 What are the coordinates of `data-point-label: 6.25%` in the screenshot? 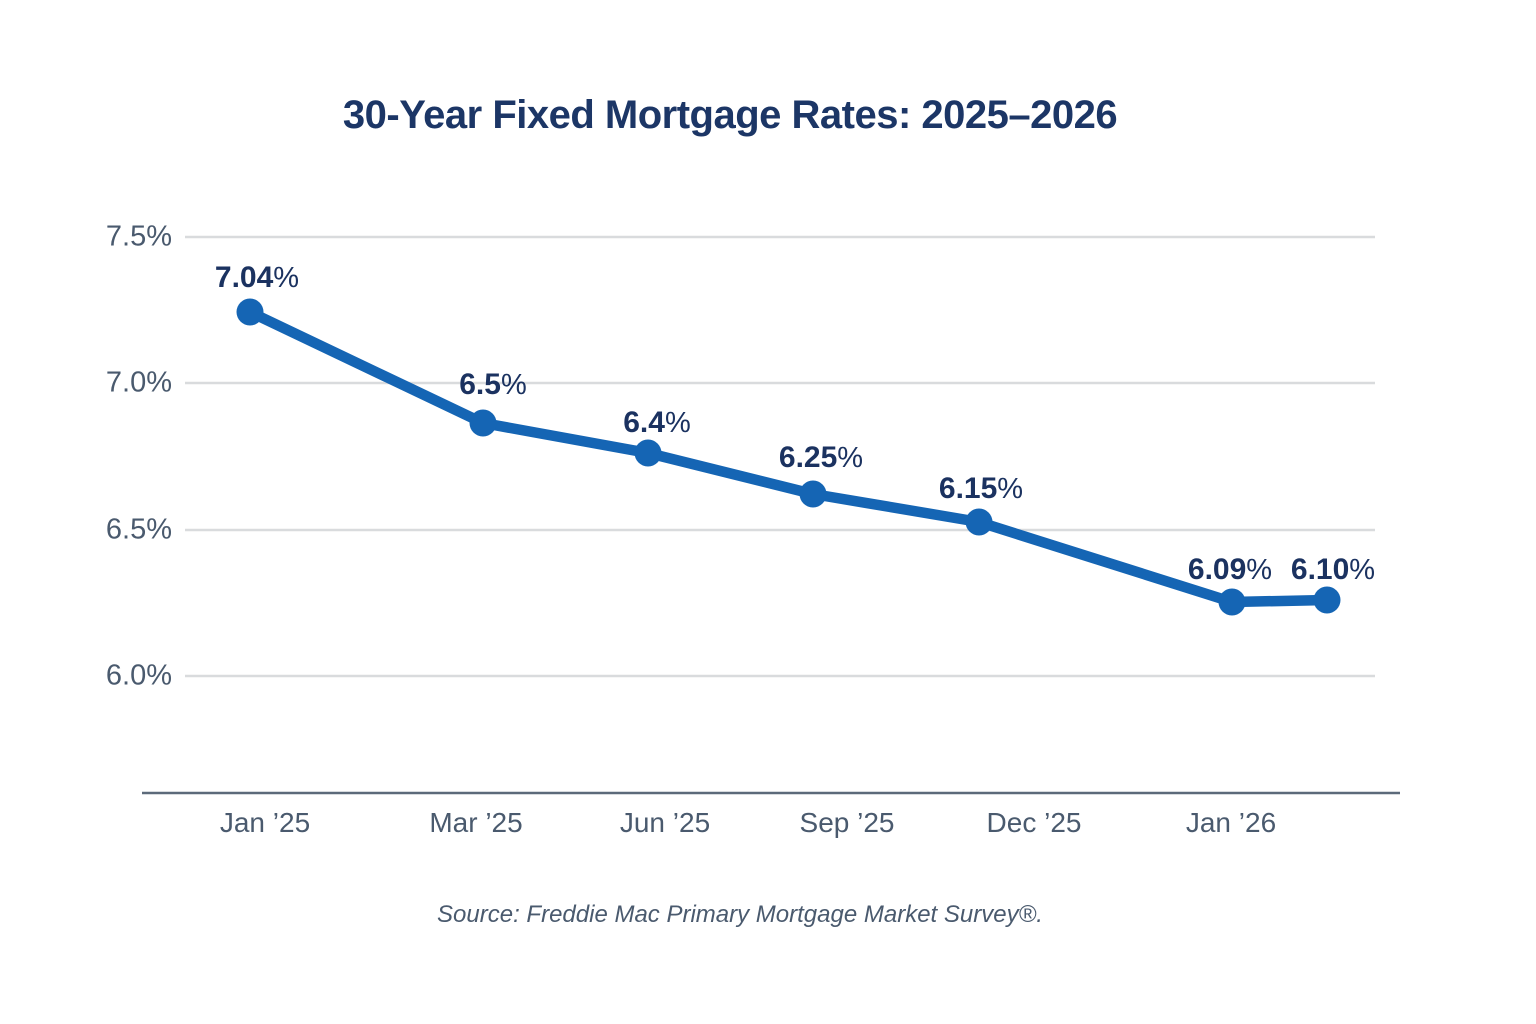 It's located at (821, 458).